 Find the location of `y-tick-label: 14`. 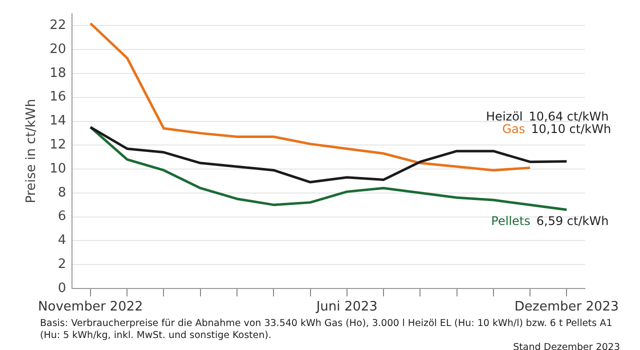

y-tick-label: 14 is located at coordinates (58, 121).